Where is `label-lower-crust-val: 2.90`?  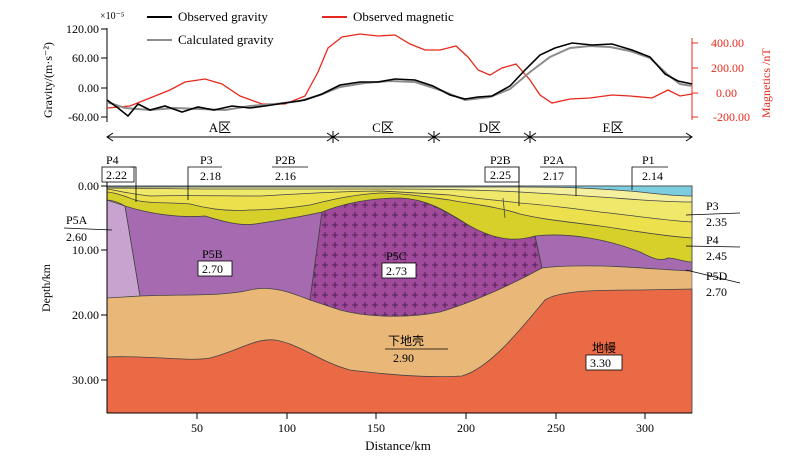 label-lower-crust-val: 2.90 is located at coordinates (403, 358).